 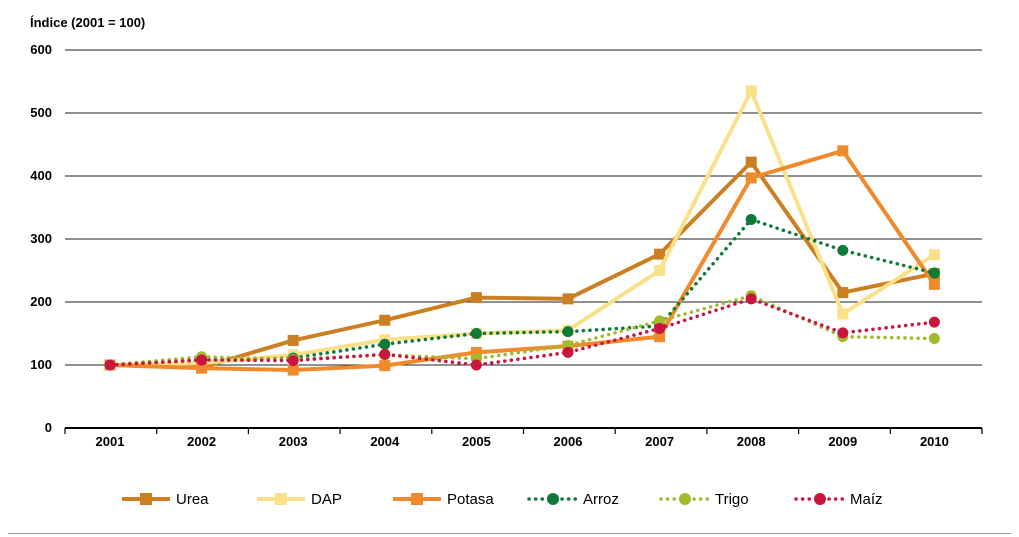 I want to click on x-tick-label: 2006, so click(x=568, y=441).